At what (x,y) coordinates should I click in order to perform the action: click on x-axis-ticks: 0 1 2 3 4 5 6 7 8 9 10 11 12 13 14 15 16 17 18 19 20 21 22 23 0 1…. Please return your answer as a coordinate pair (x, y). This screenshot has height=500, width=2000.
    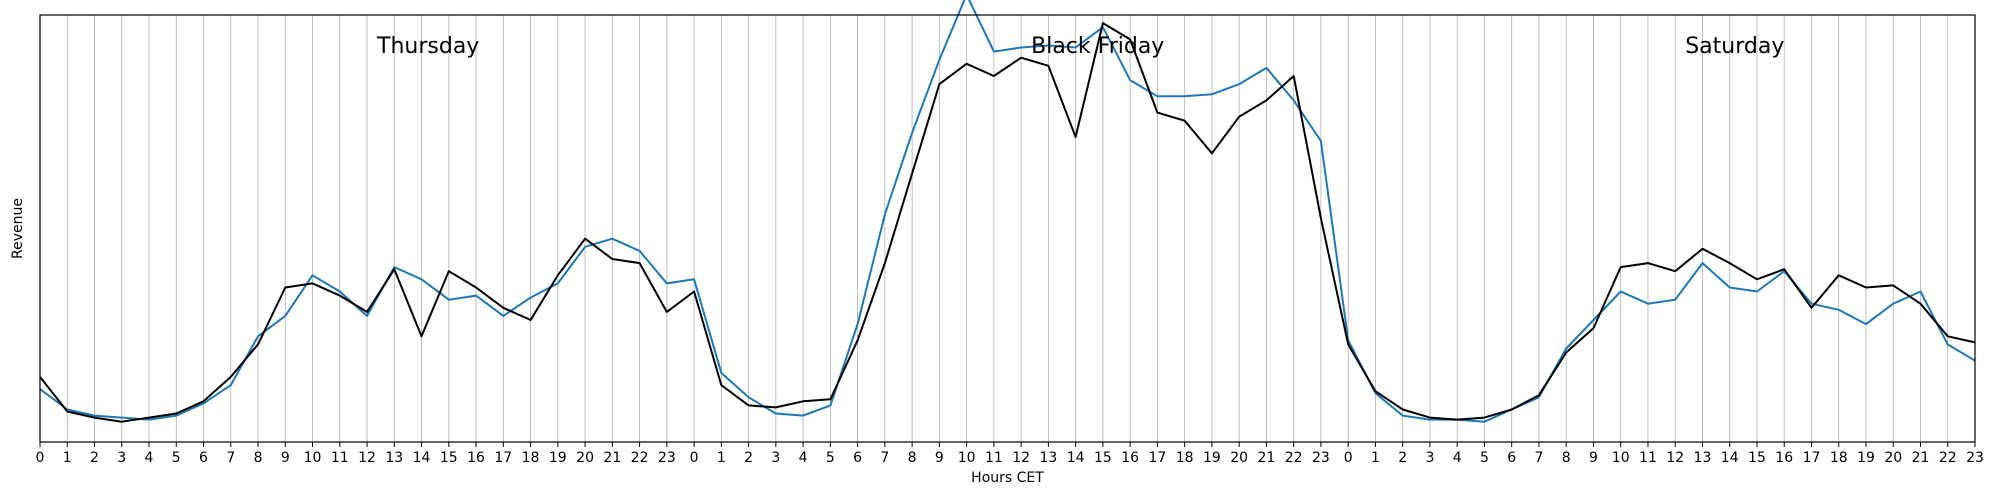
    Looking at the image, I should click on (1010, 454).